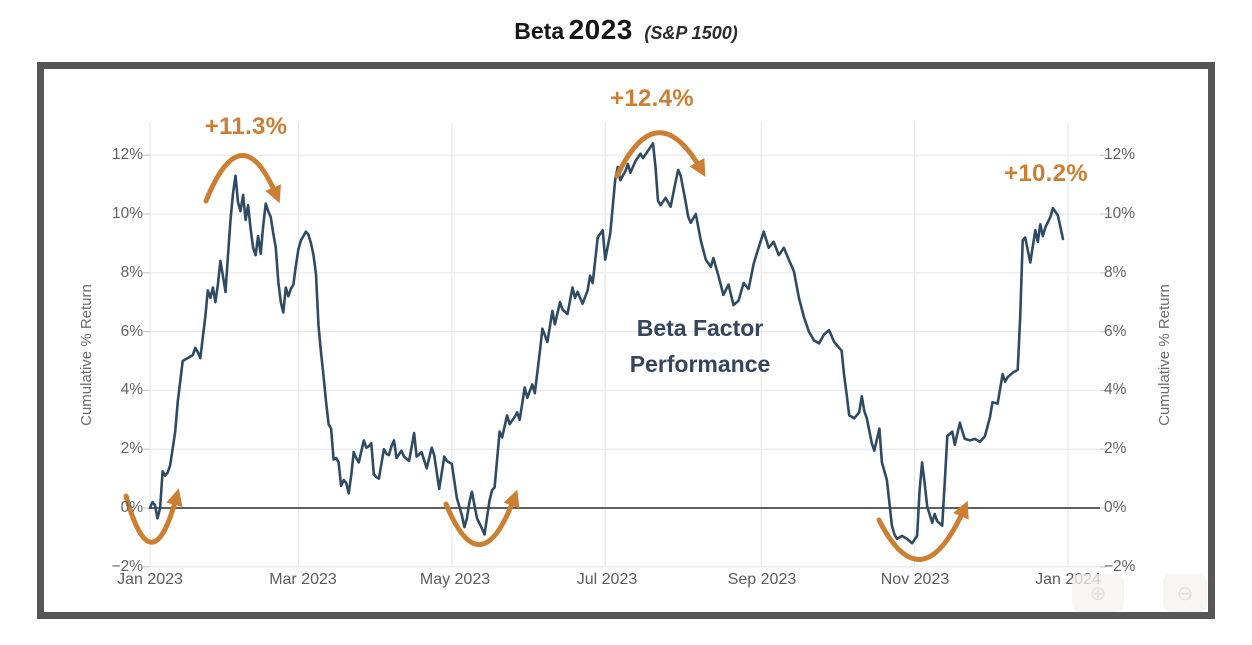  I want to click on left-axis-tick: 12%, so click(127, 154).